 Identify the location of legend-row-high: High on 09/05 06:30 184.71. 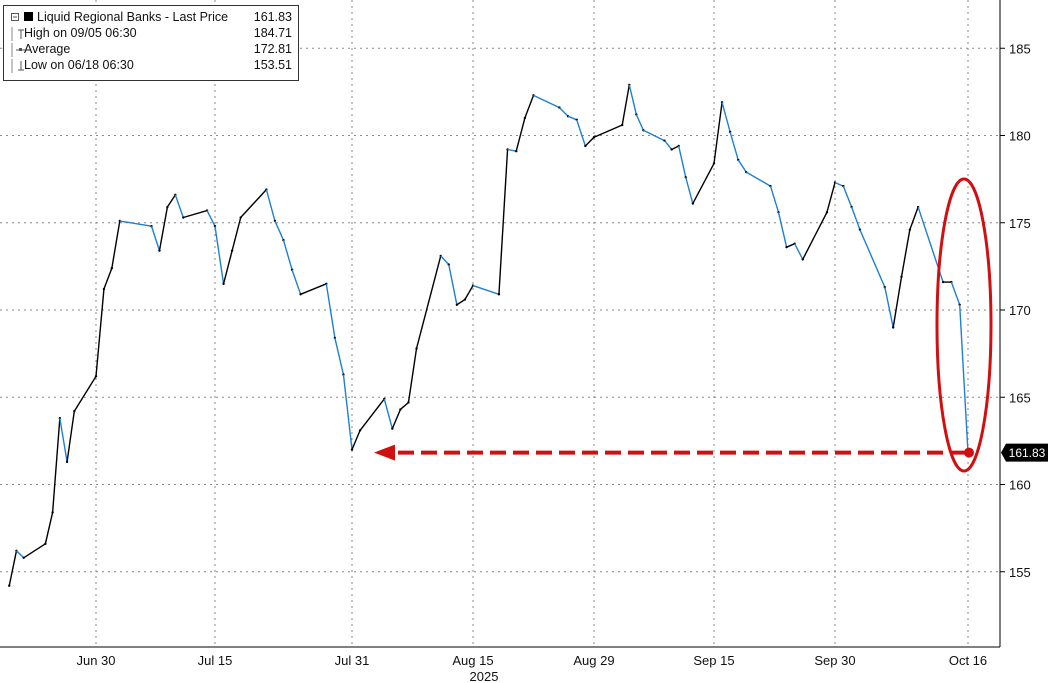
(151, 33).